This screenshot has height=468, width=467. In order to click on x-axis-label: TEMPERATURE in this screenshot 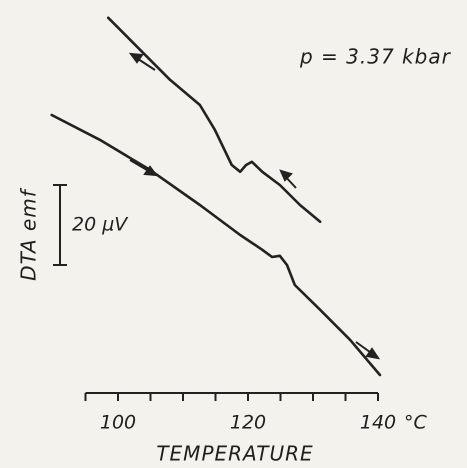, I will do `click(234, 454)`.